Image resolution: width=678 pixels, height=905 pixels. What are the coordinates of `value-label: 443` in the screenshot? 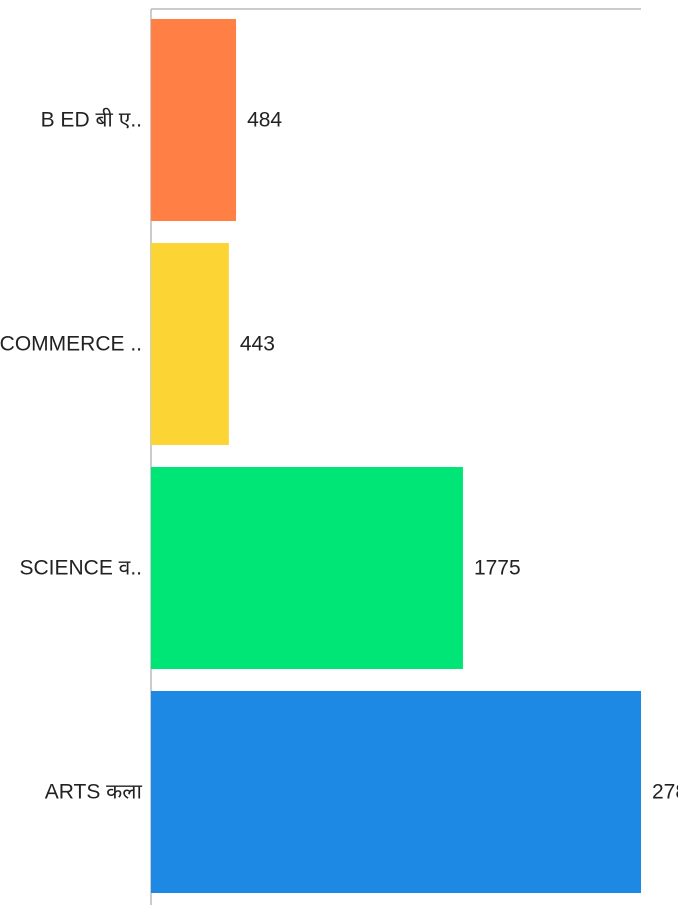 It's located at (257, 344).